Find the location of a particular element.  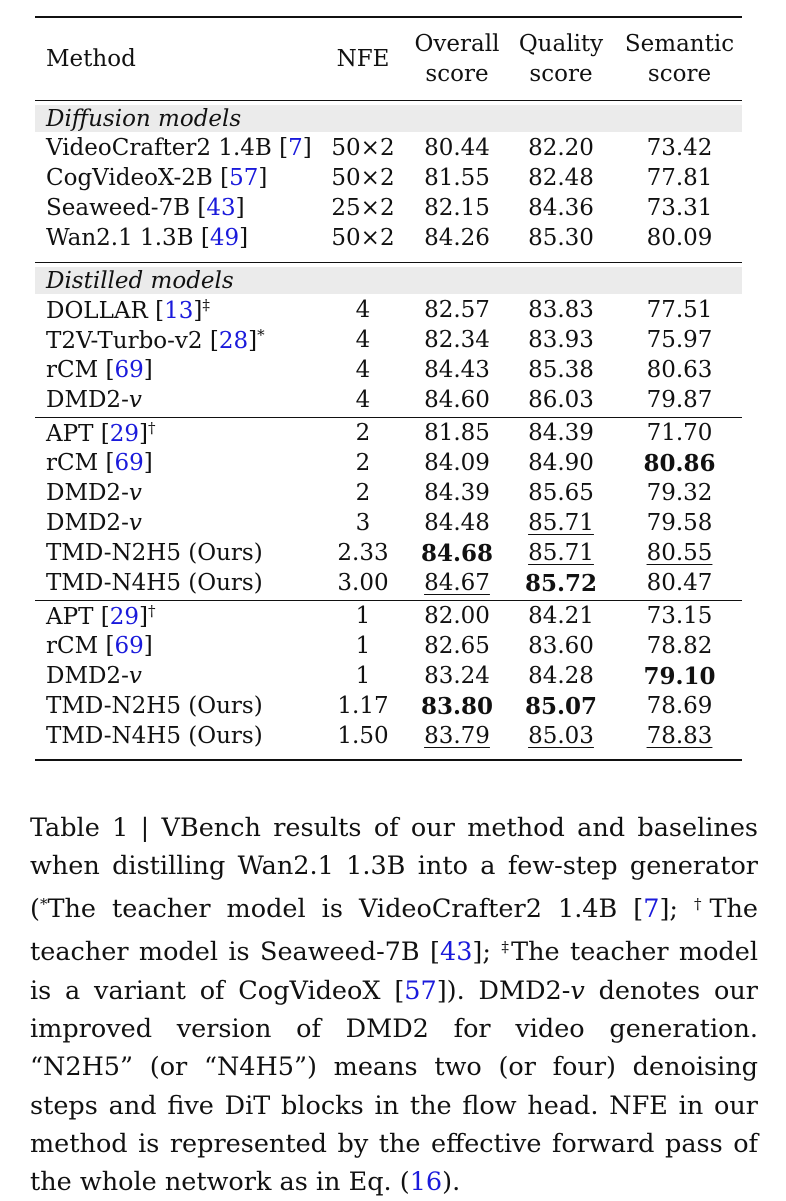

text-segment: VideoCrafter2 1.4B [ is located at coordinates (167, 148).